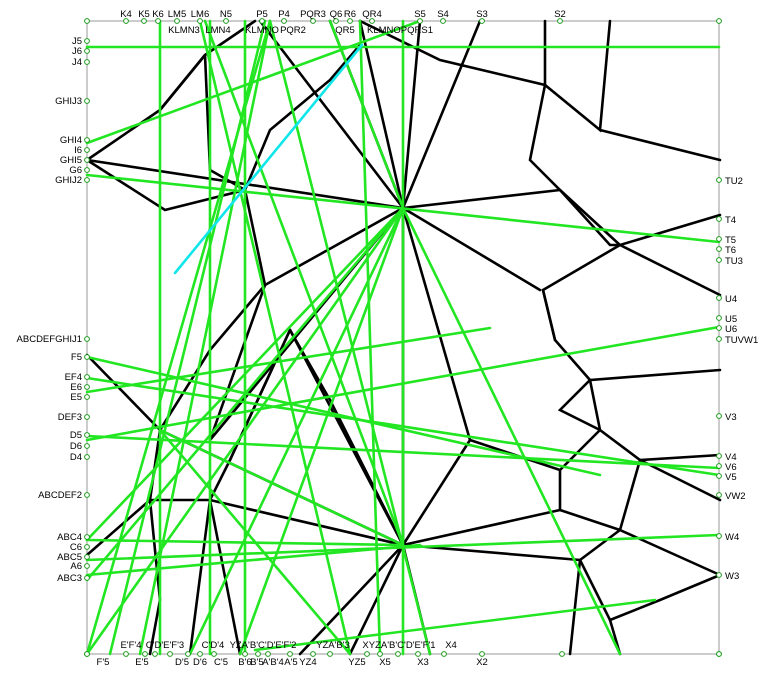 The height and width of the screenshot is (679, 773). What do you see at coordinates (103, 662) in the screenshot?
I see `bottom-label: F'5` at bounding box center [103, 662].